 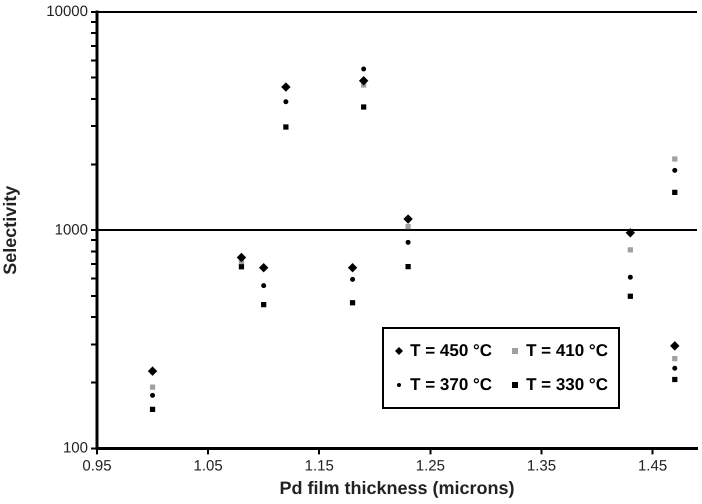 I want to click on x-tick-label: 1.15, so click(x=319, y=466).